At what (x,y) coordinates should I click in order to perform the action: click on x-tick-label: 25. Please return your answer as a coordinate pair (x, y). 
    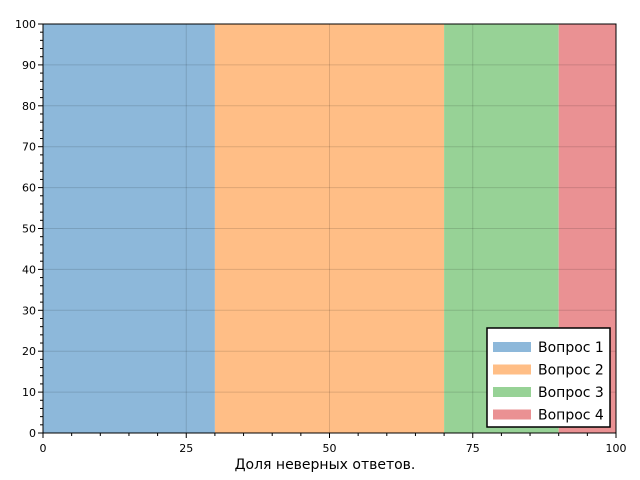
    Looking at the image, I should click on (186, 448).